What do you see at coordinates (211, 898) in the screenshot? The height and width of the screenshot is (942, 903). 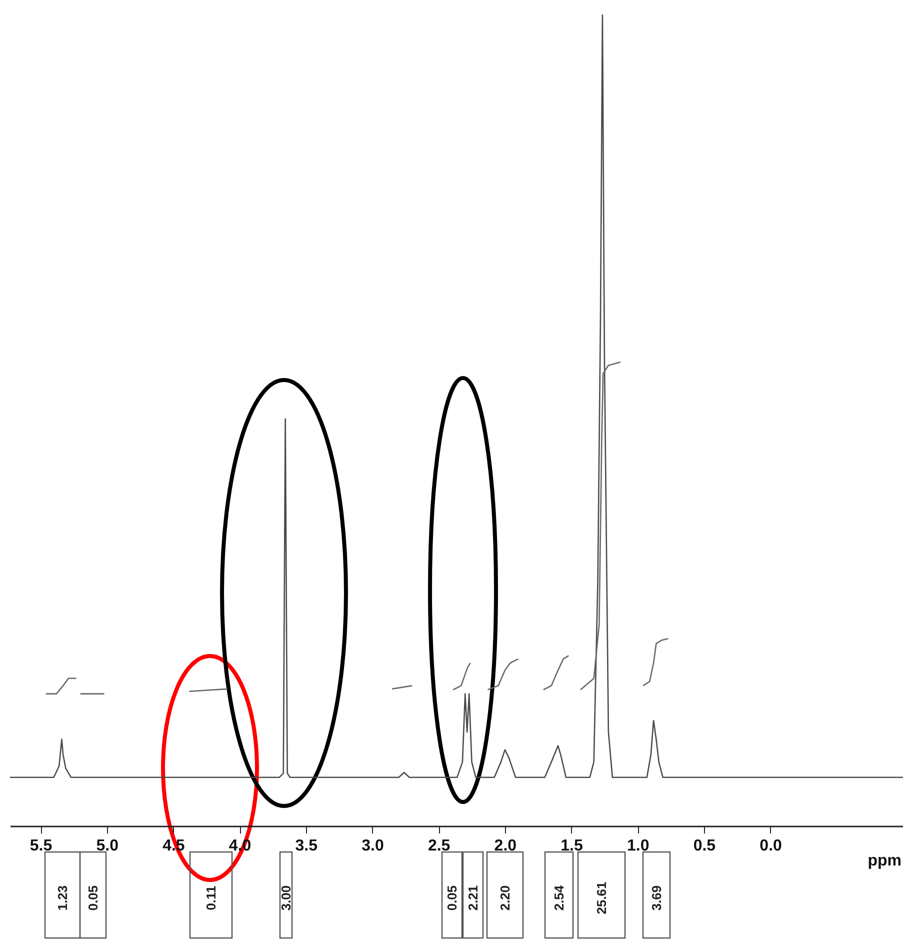 I see `text: 0.11` at bounding box center [211, 898].